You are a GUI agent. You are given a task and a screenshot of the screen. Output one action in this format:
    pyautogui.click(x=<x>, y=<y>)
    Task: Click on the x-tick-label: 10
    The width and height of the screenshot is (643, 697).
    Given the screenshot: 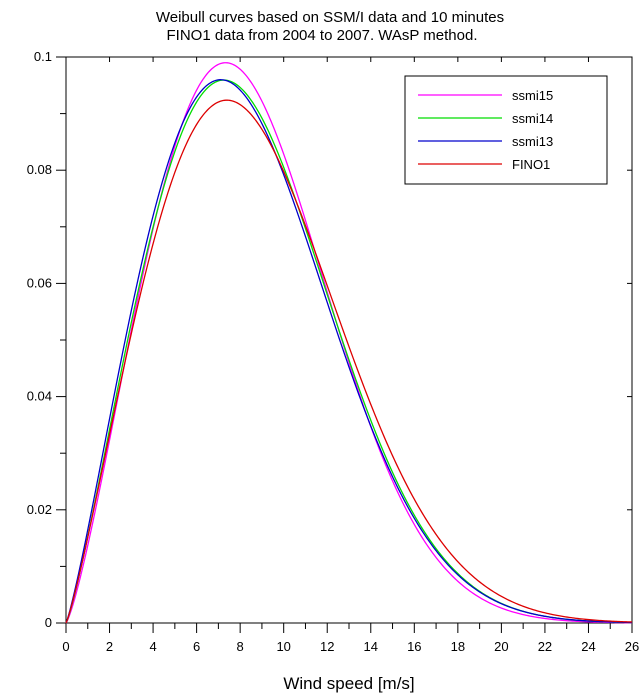 What is the action you would take?
    pyautogui.click(x=283, y=646)
    